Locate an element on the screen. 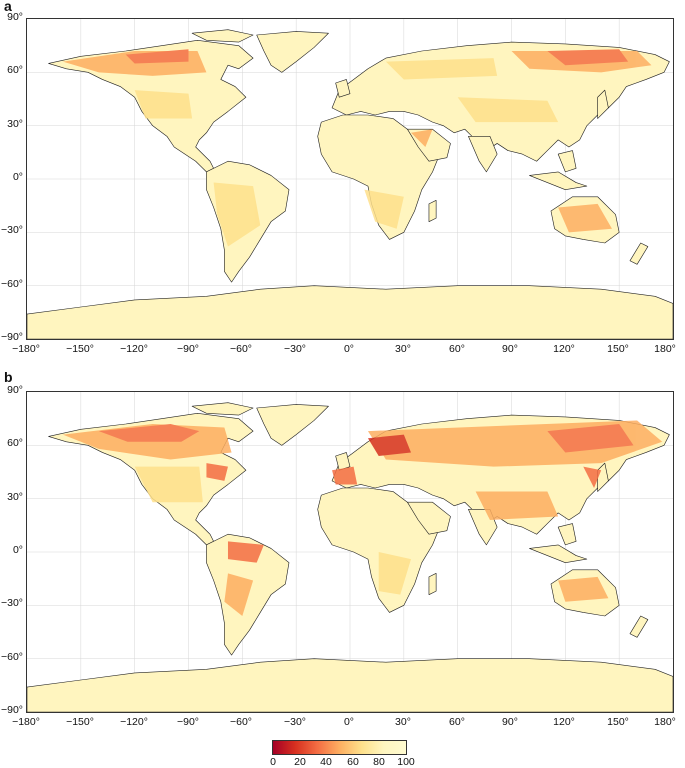 Image resolution: width=685 pixels, height=768 pixels. colorbar is located at coordinates (339, 747).